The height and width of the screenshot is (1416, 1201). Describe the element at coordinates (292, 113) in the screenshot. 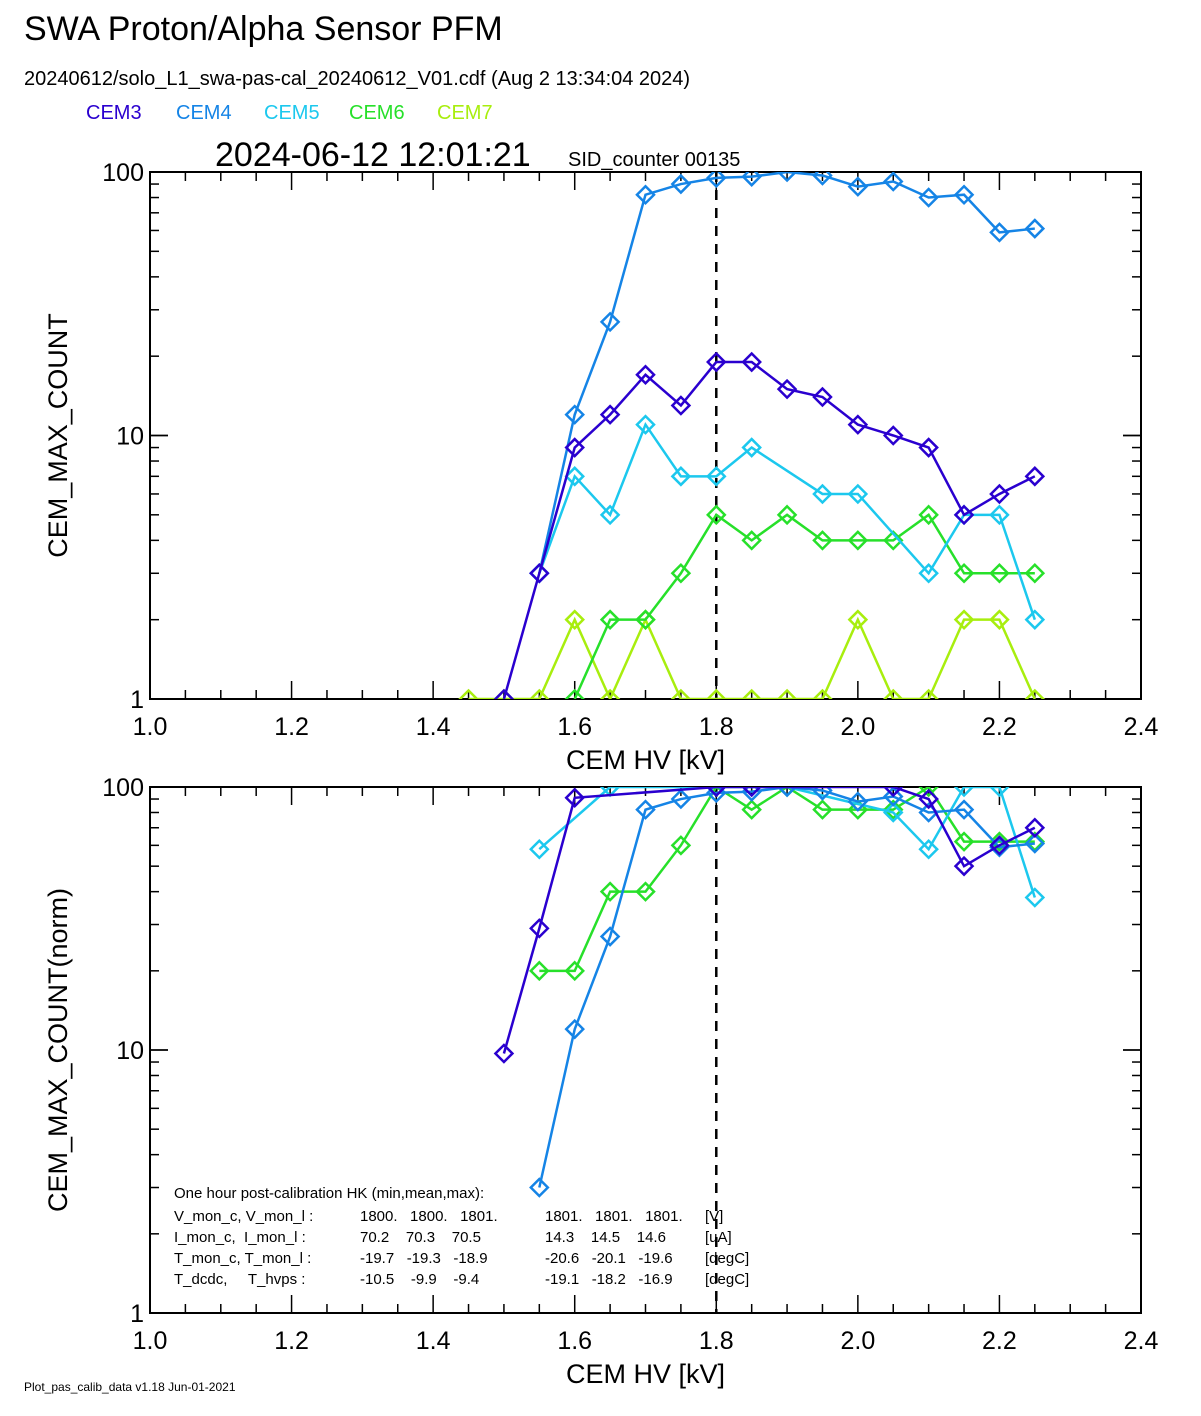

I see `legend-entry-cem5: CEM5` at that location.